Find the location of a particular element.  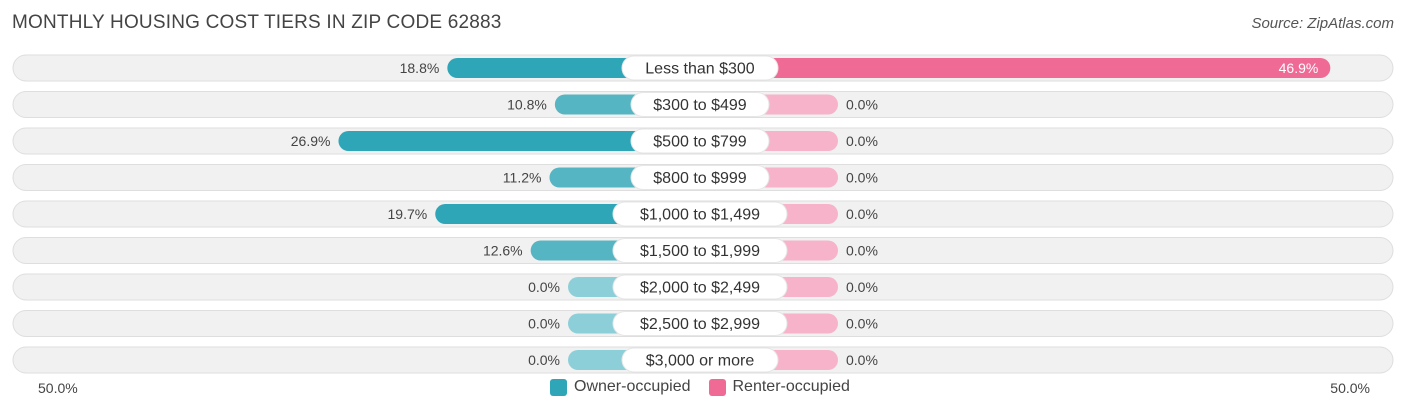

chart-source: Source: ZipAtlas.com is located at coordinates (1322, 23).